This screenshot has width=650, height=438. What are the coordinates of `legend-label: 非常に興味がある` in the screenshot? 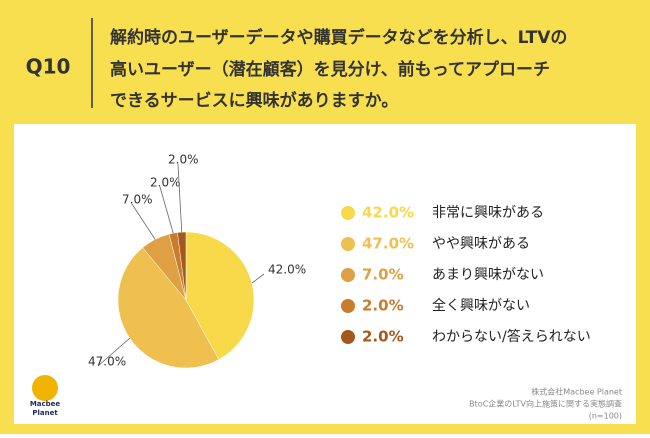 It's located at (488, 213).